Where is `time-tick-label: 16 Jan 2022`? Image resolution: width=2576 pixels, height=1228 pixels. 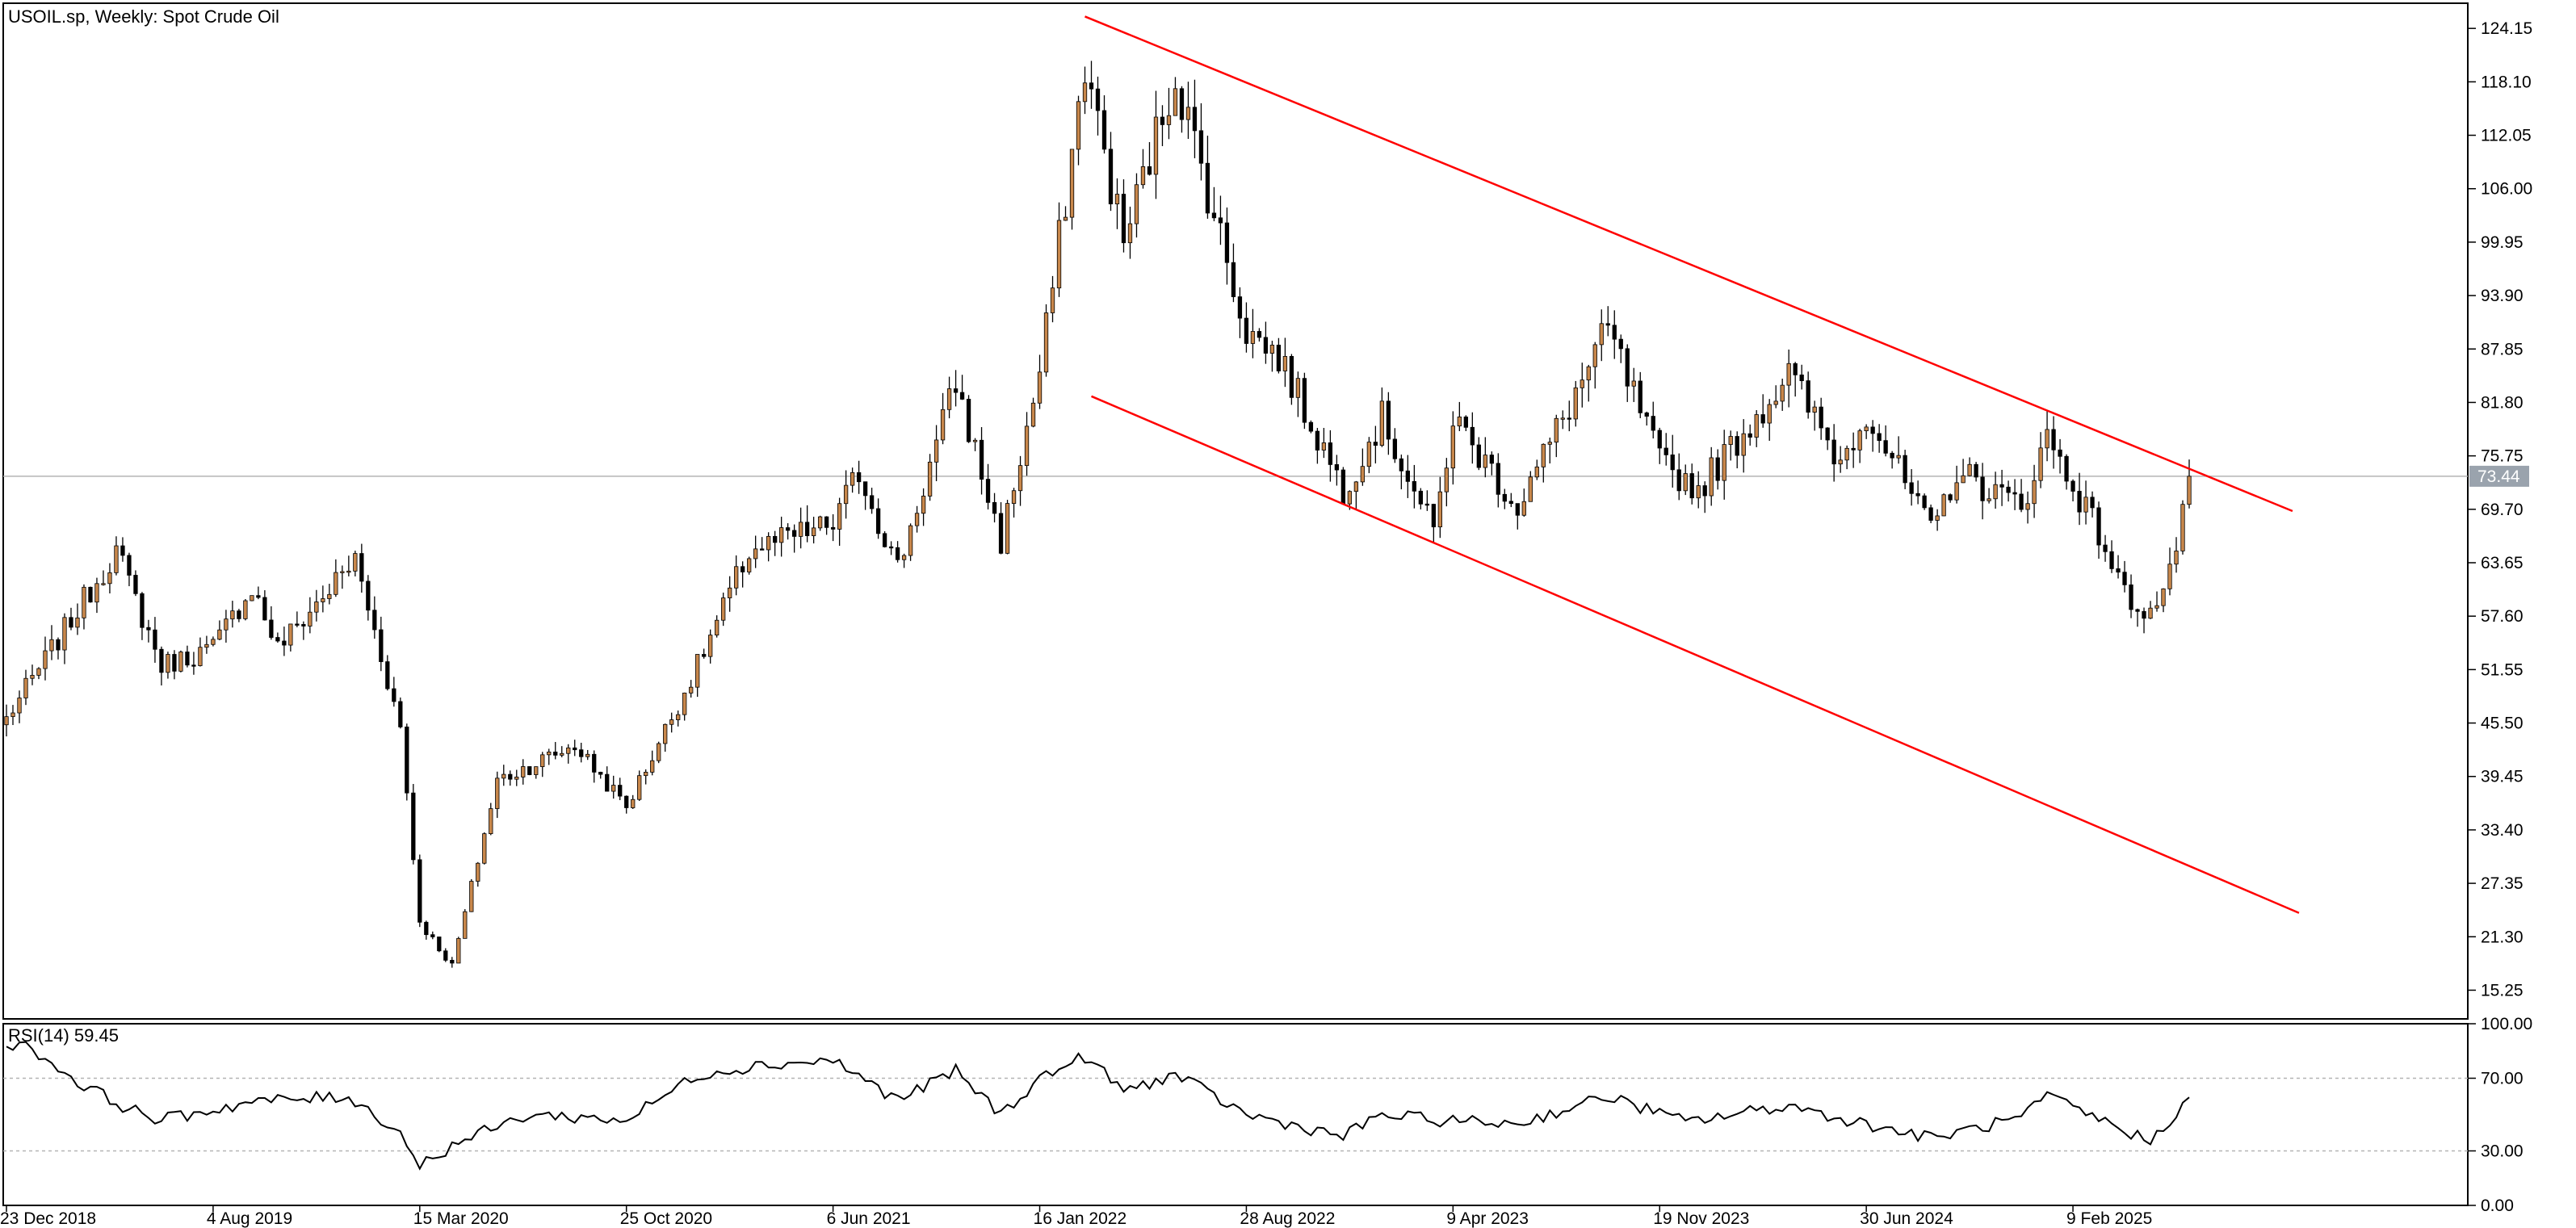 time-tick-label: 16 Jan 2022 is located at coordinates (1080, 1218).